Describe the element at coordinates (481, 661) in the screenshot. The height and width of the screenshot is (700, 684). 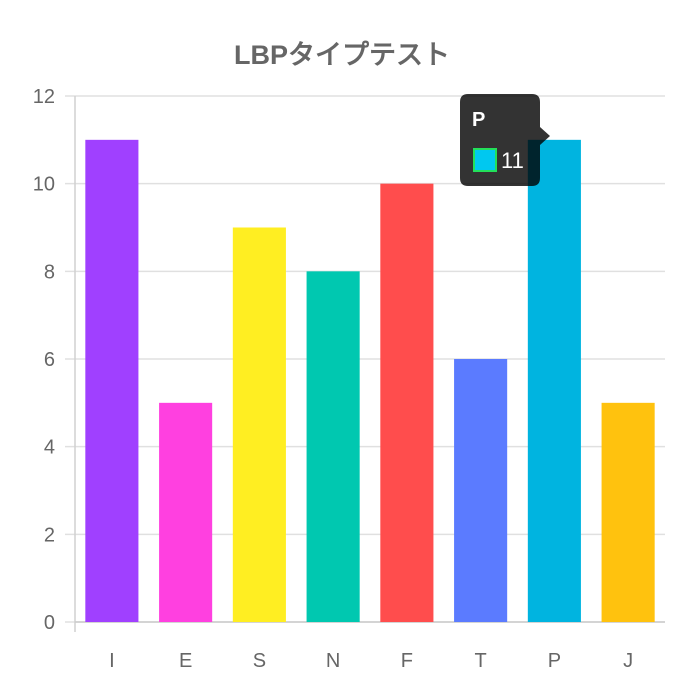
I see `x-tick-label: T` at that location.